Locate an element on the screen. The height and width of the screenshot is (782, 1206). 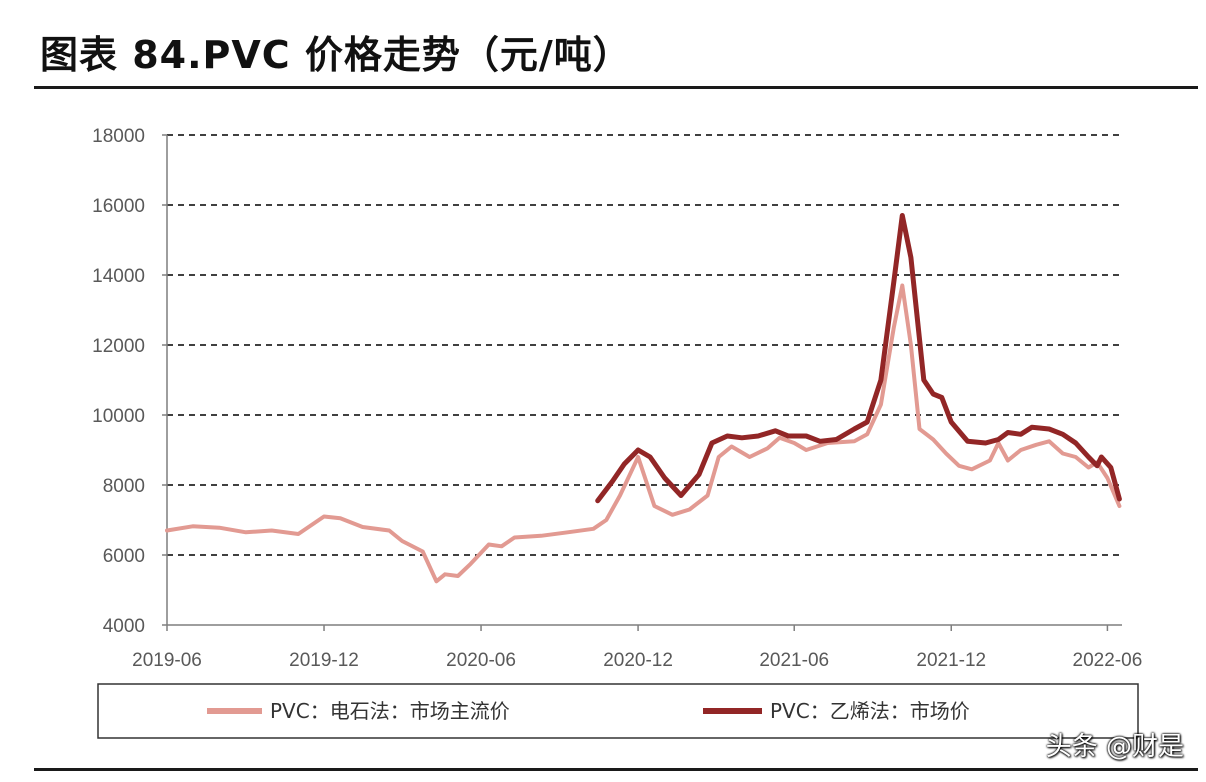
y-tick-label: 14000 is located at coordinates (118, 276).